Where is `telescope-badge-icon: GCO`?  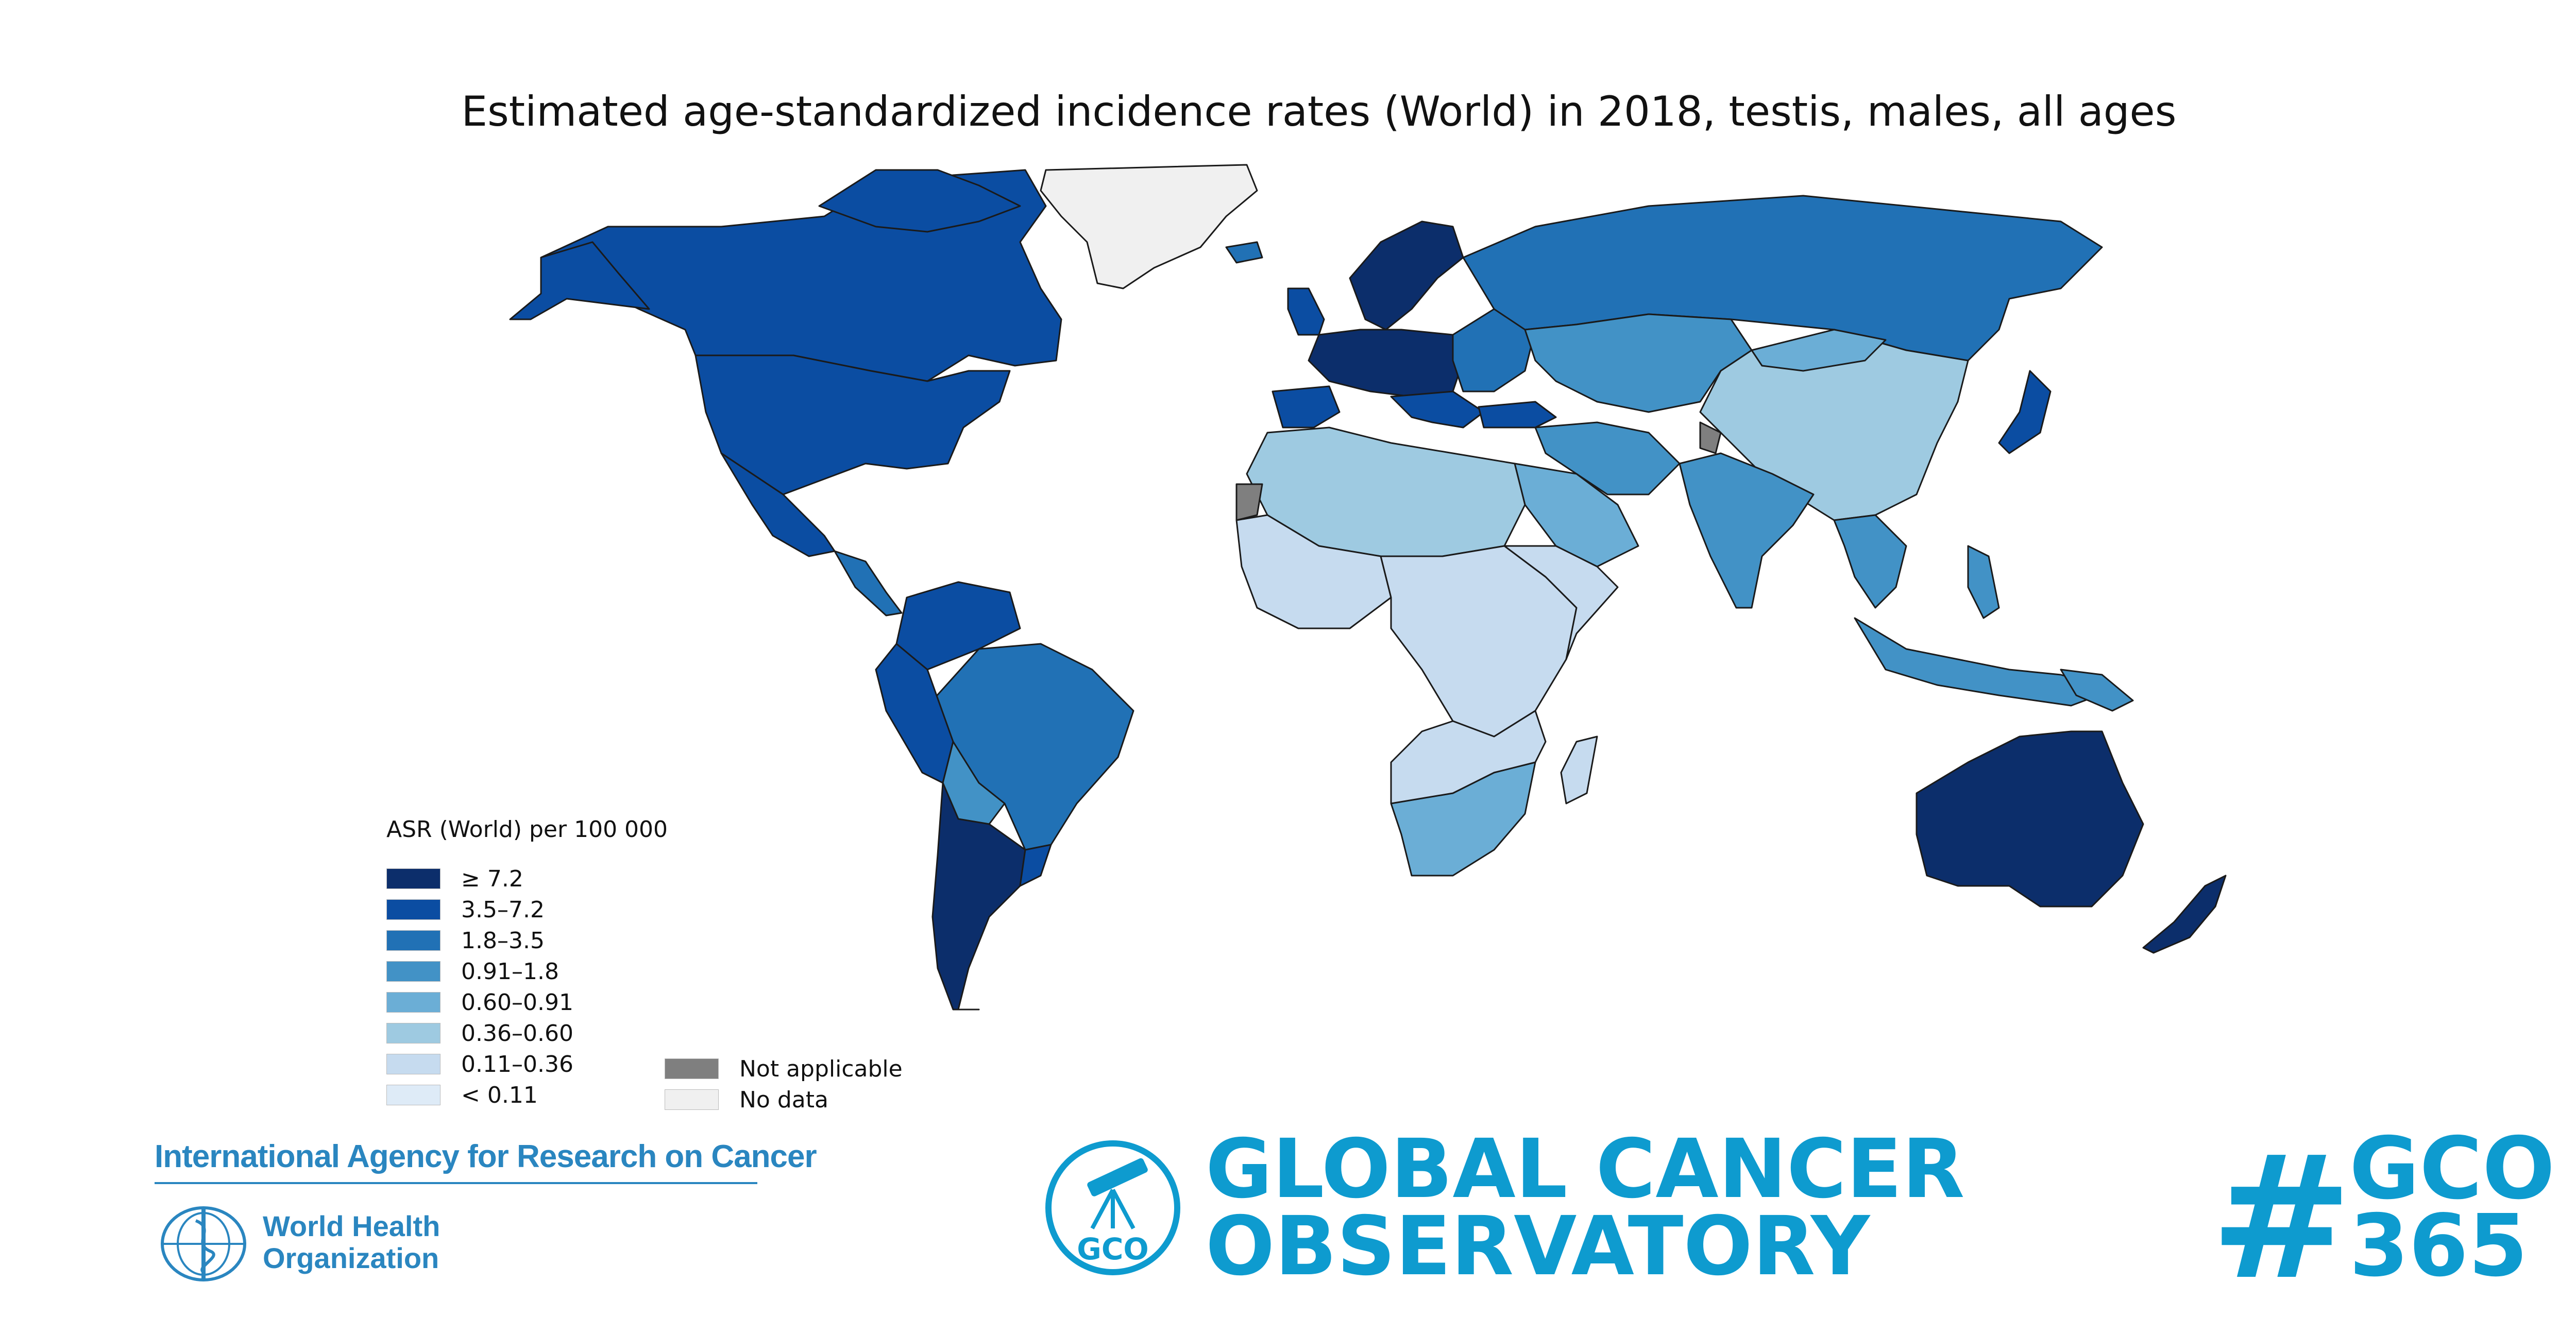
telescope-badge-icon: GCO is located at coordinates (1112, 1207).